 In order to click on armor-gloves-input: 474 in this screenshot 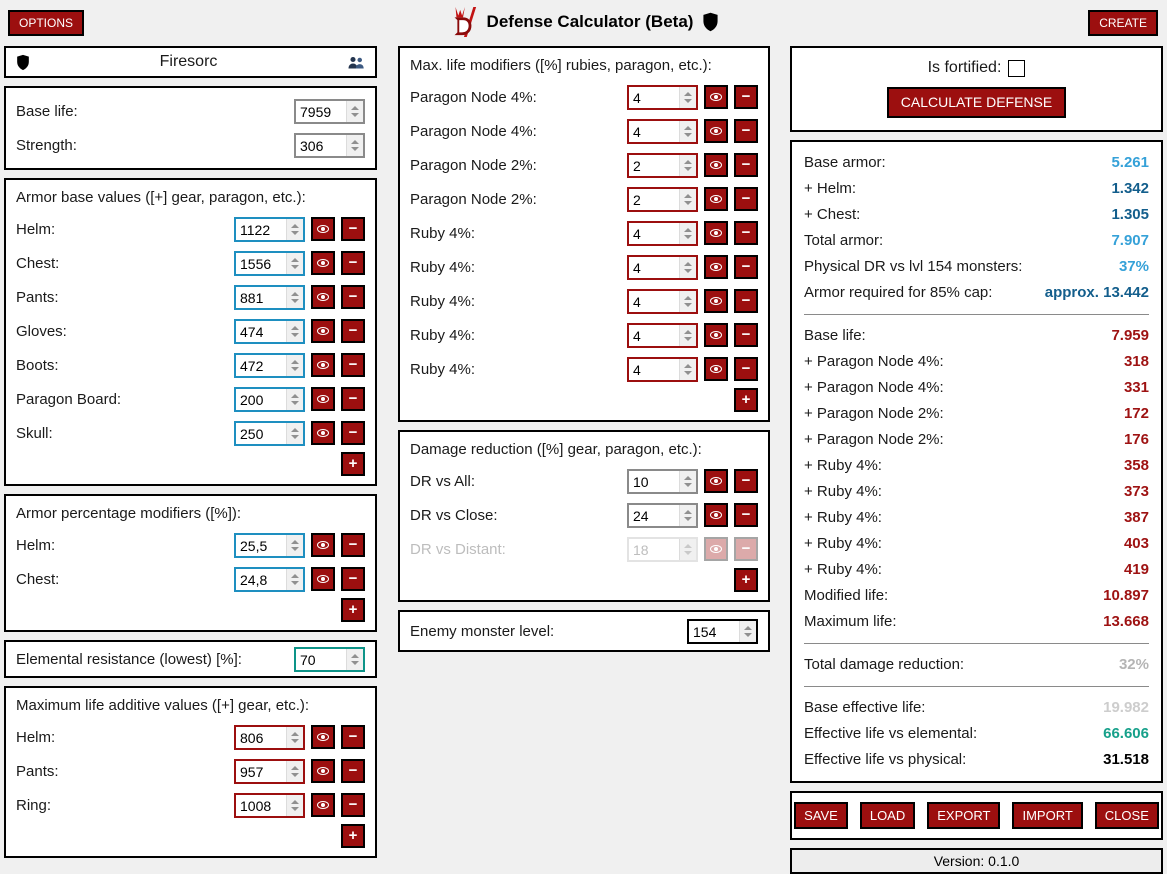, I will do `click(269, 331)`.